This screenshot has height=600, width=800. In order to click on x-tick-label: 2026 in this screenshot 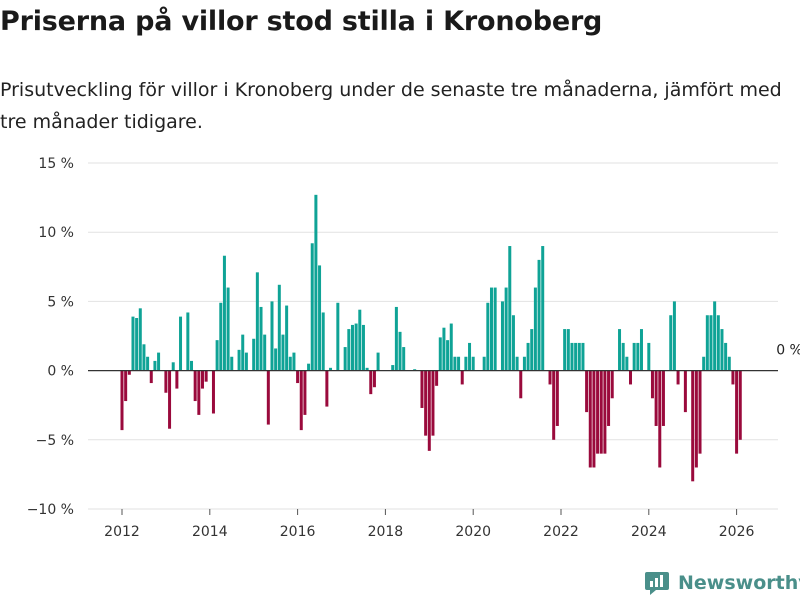, I will do `click(737, 532)`.